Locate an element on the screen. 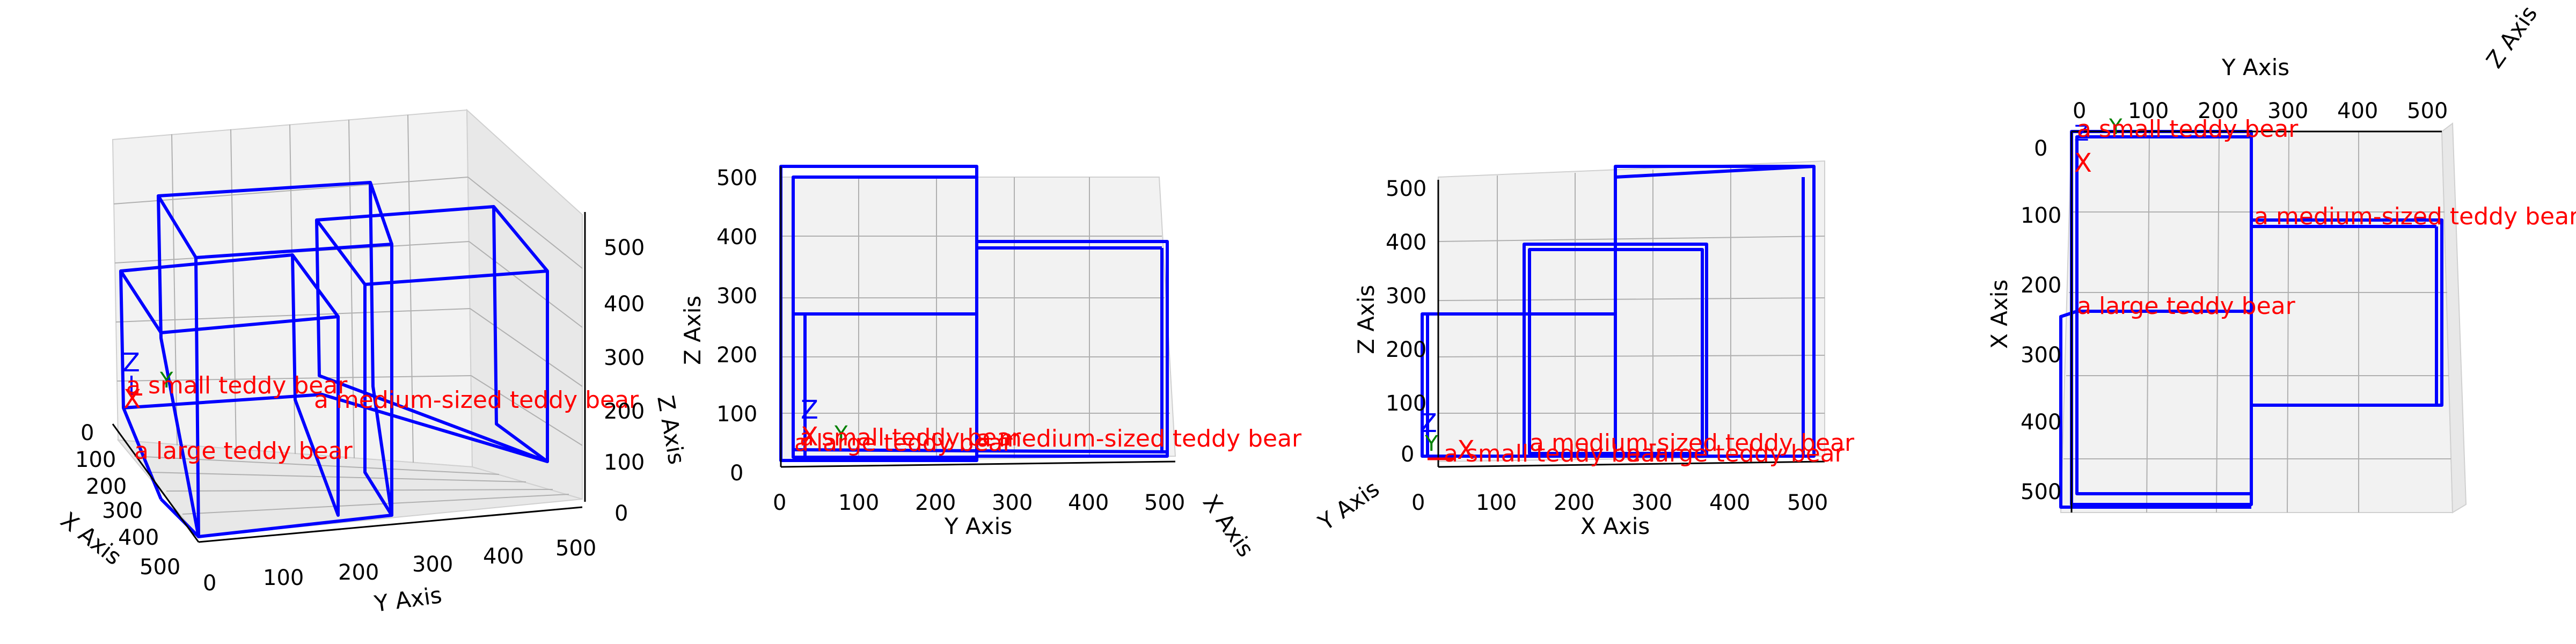  panel-2-triad-x: X is located at coordinates (809, 437).